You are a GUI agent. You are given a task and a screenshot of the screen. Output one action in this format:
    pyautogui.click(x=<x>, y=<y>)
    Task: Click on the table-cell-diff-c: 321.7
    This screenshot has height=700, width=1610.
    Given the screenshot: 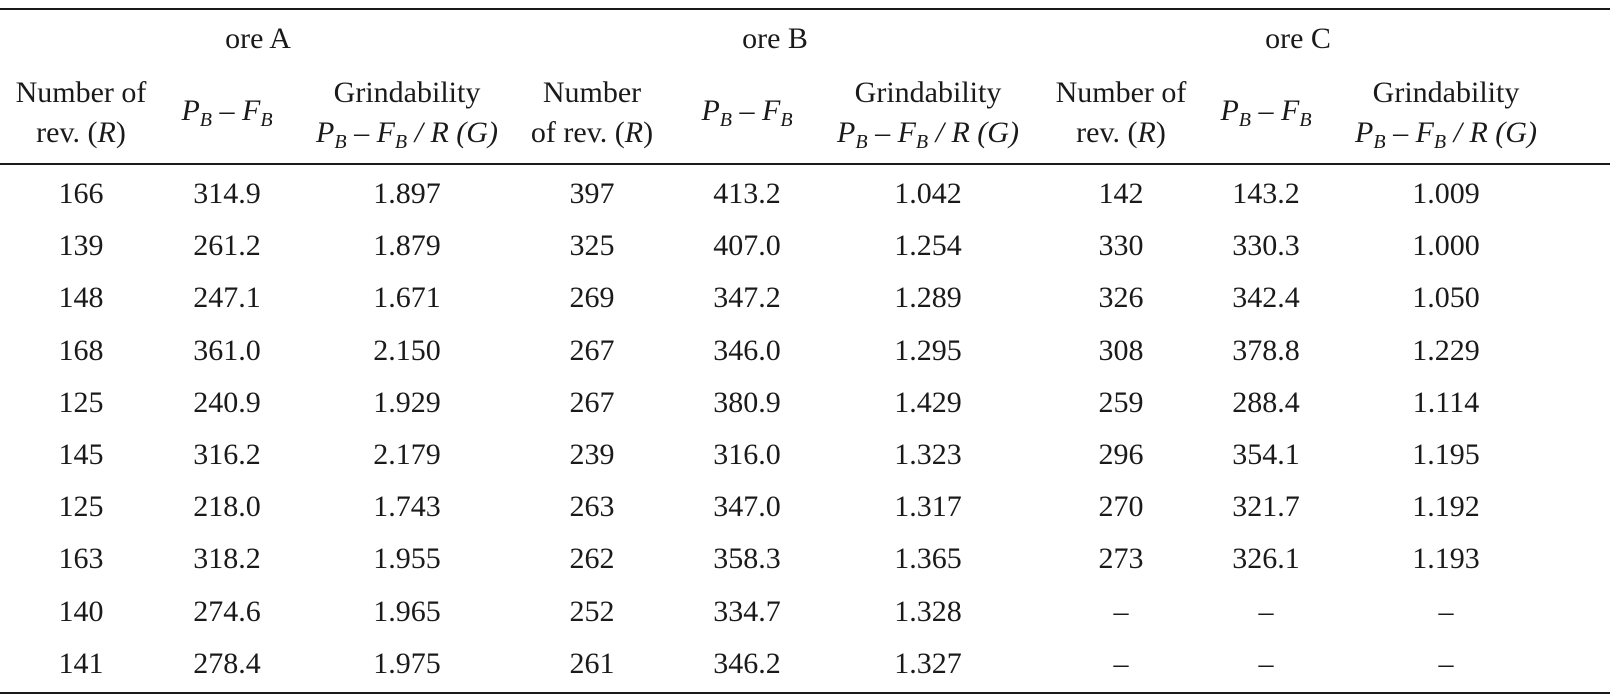 What is the action you would take?
    pyautogui.click(x=1266, y=506)
    